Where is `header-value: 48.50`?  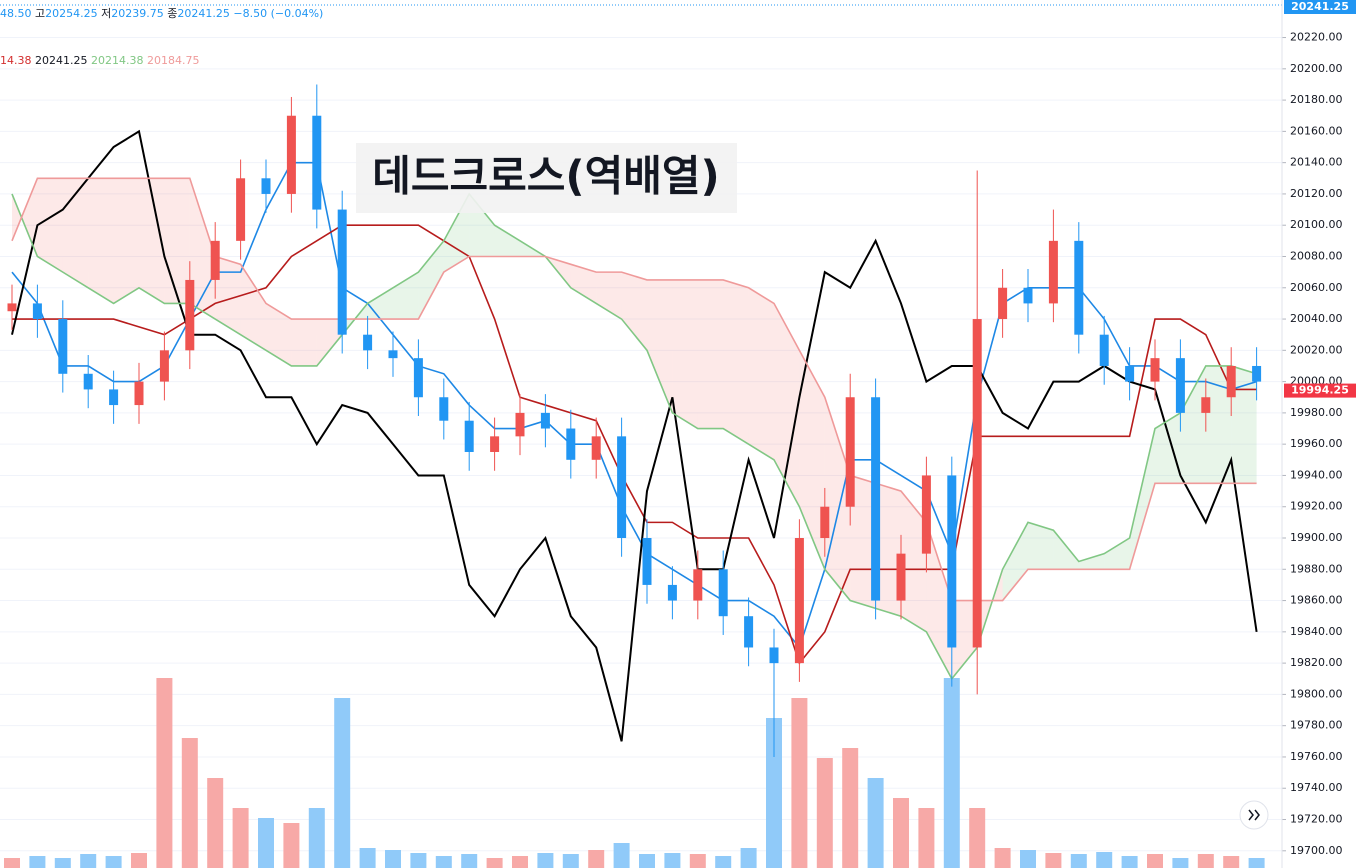 header-value: 48.50 is located at coordinates (16, 13).